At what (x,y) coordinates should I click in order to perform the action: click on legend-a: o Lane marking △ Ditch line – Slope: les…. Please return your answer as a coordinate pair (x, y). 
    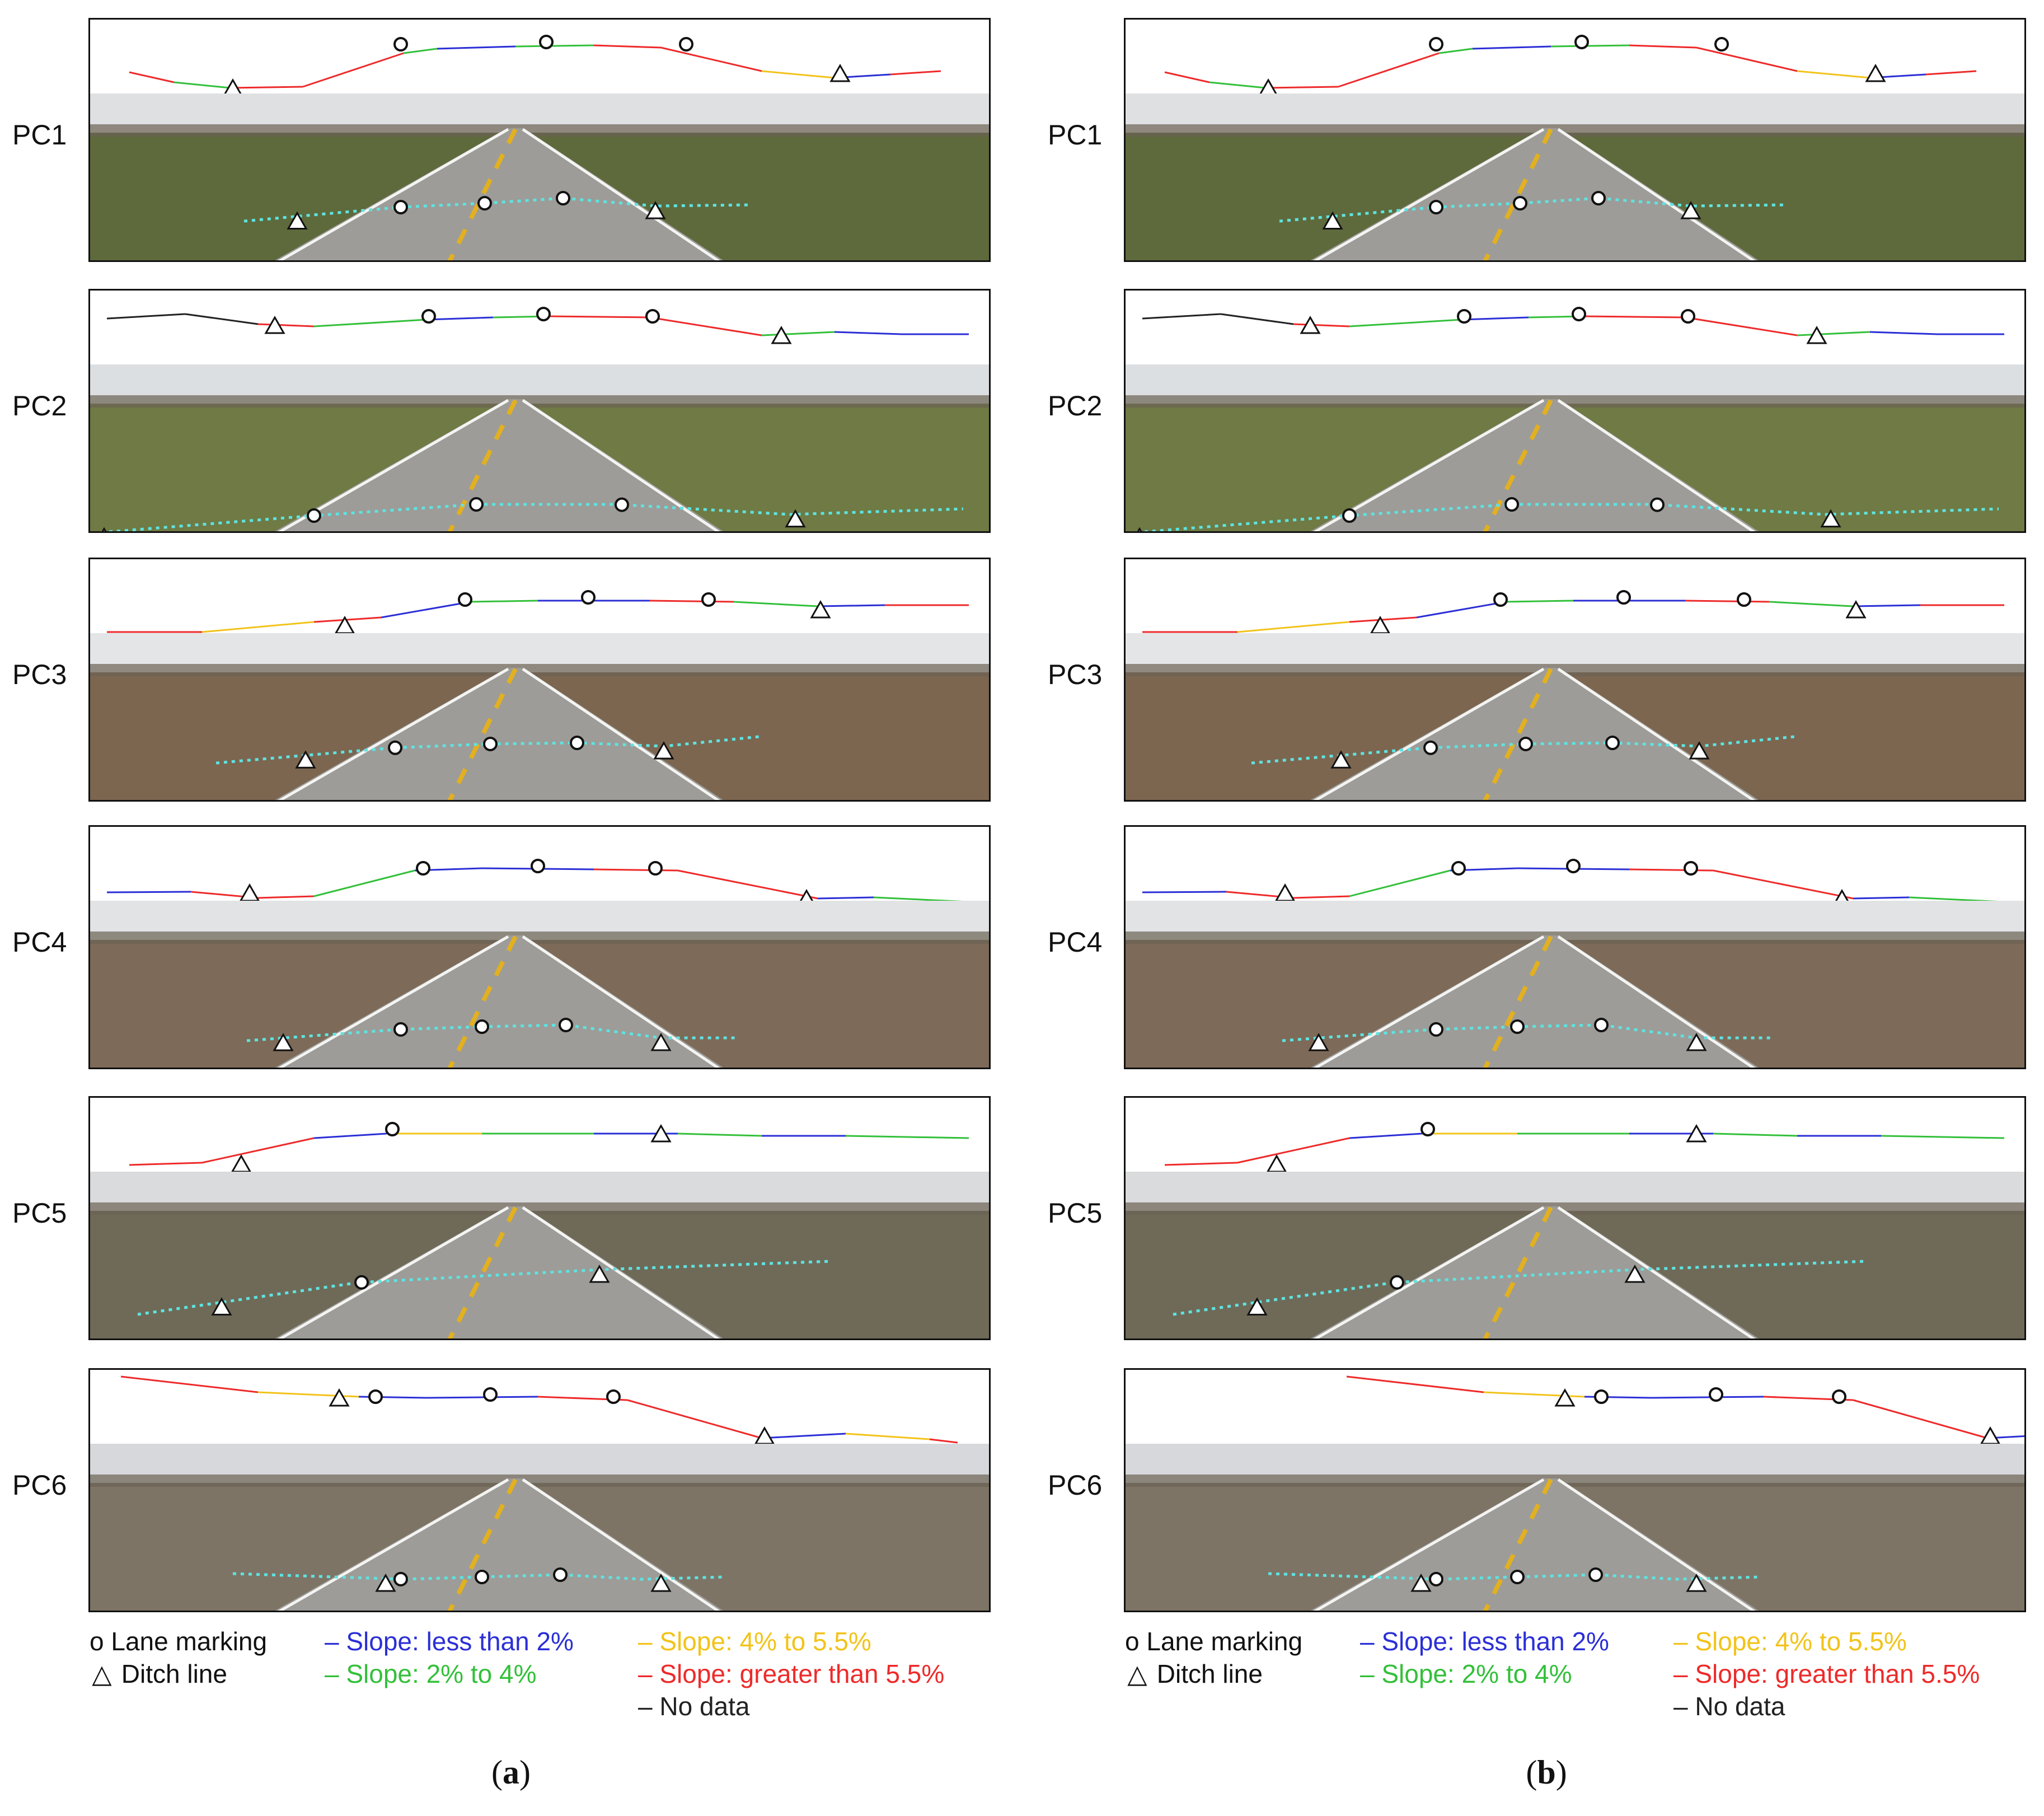
    Looking at the image, I should click on (548, 1674).